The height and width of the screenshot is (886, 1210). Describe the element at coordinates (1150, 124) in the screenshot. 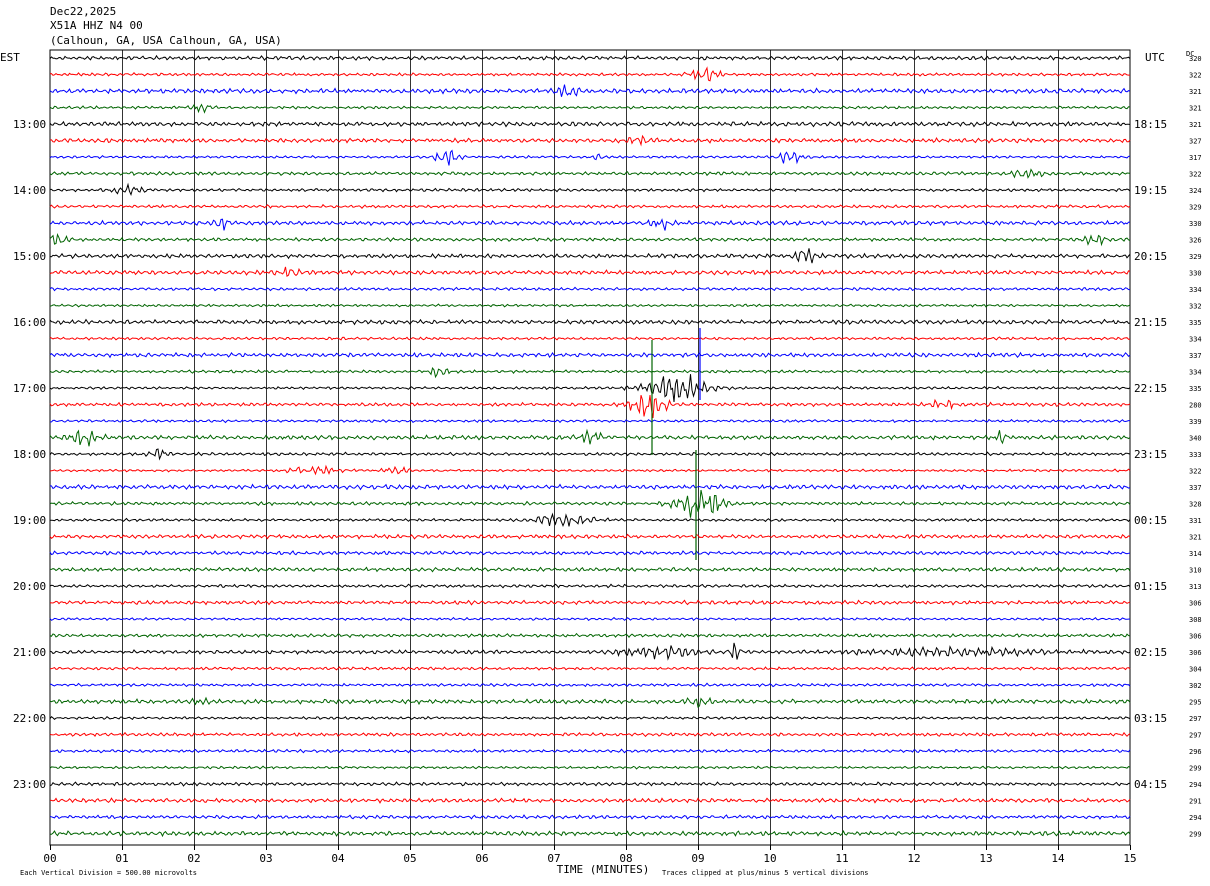

I see `right-hour-label: 18:15` at that location.